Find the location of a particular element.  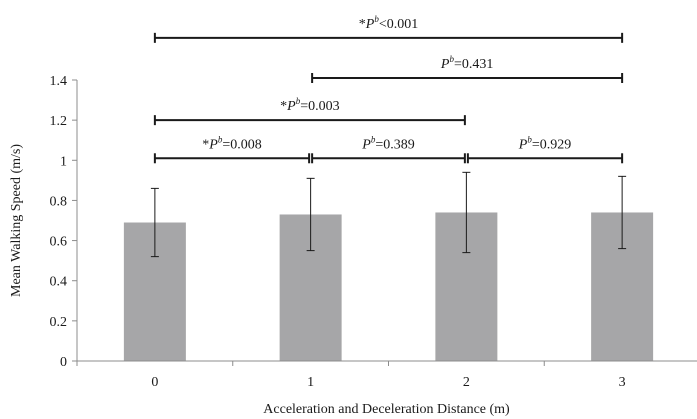

comparison-bracket: Pb=0.389 is located at coordinates (388, 149).